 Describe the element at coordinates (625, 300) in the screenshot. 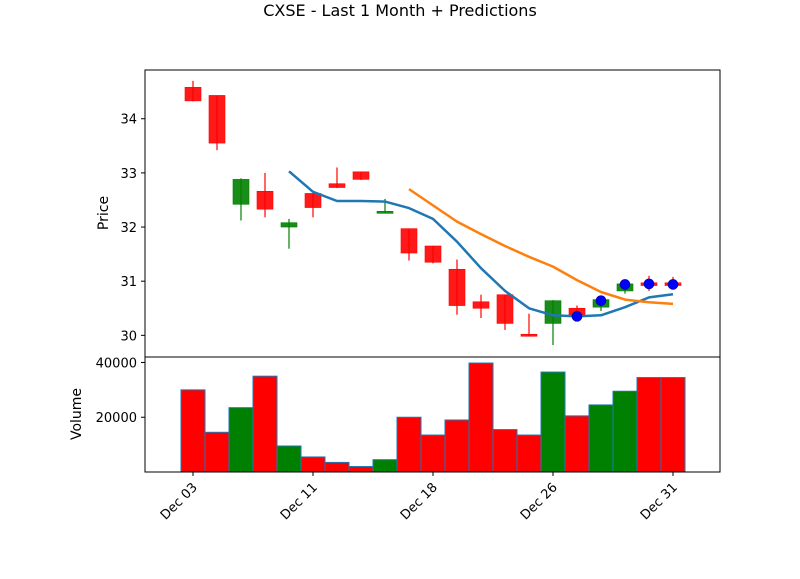

I see `prediction-markers` at that location.